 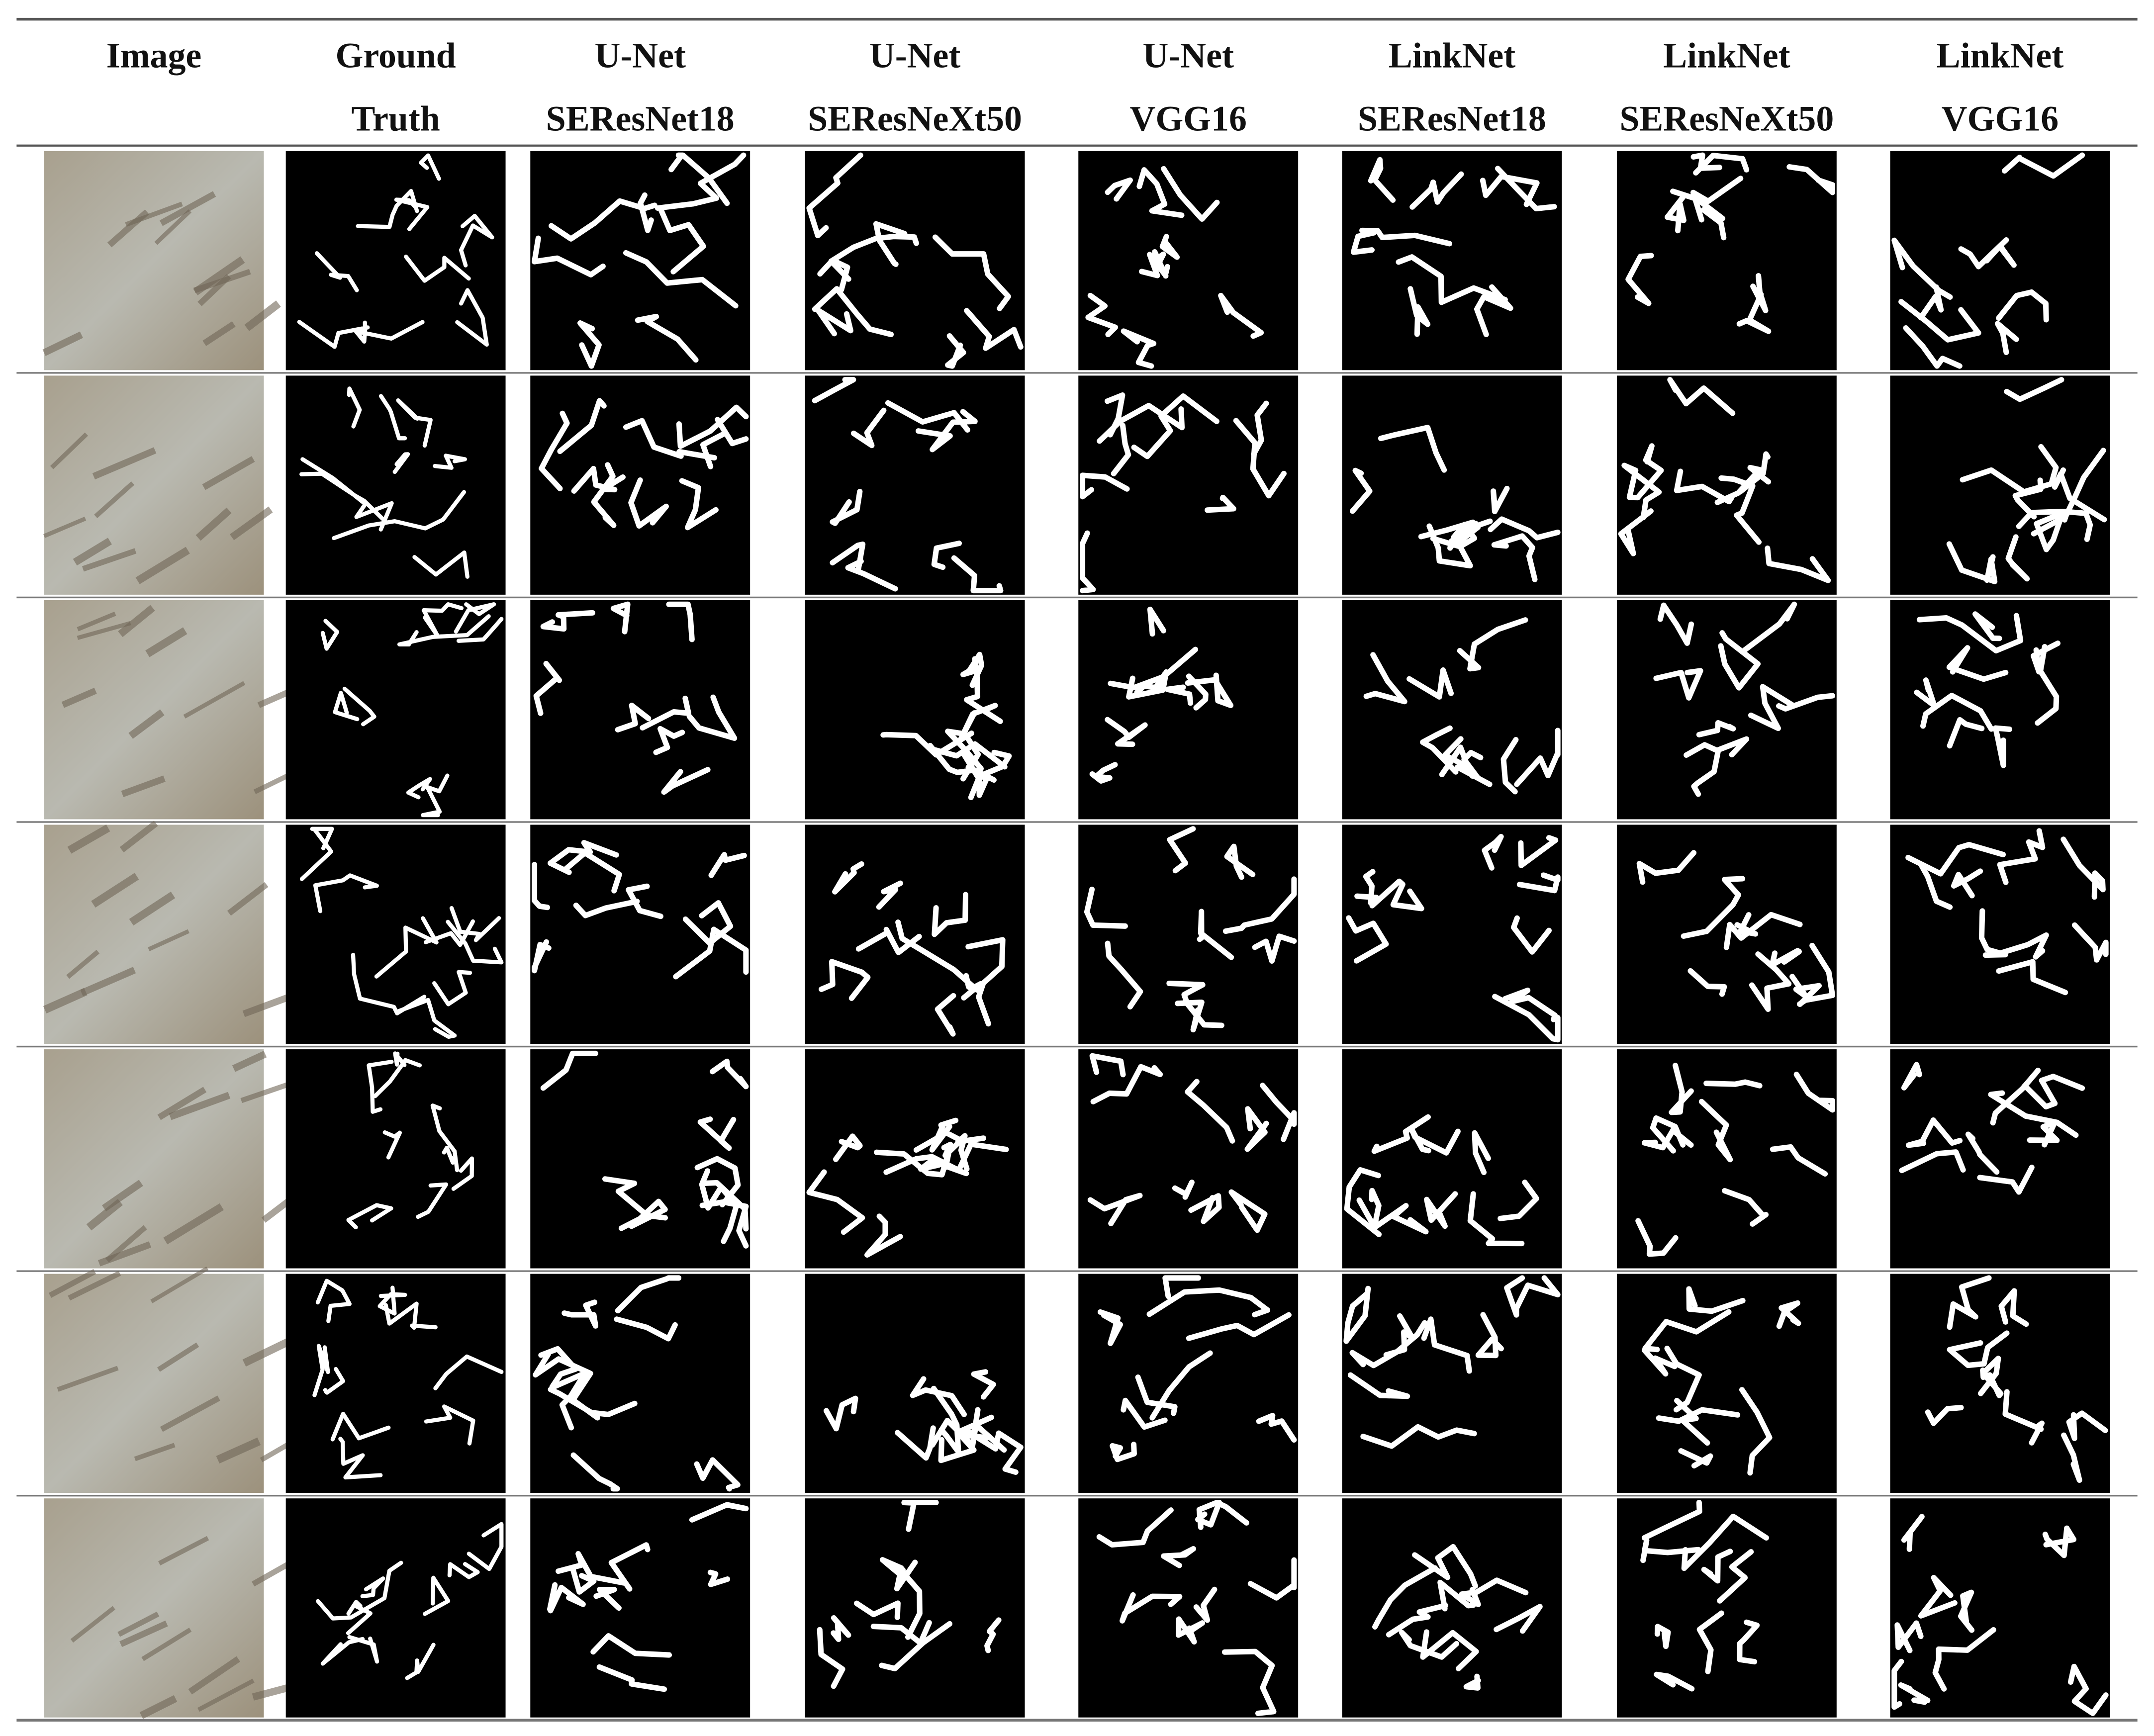 I want to click on photo, so click(x=154, y=1159).